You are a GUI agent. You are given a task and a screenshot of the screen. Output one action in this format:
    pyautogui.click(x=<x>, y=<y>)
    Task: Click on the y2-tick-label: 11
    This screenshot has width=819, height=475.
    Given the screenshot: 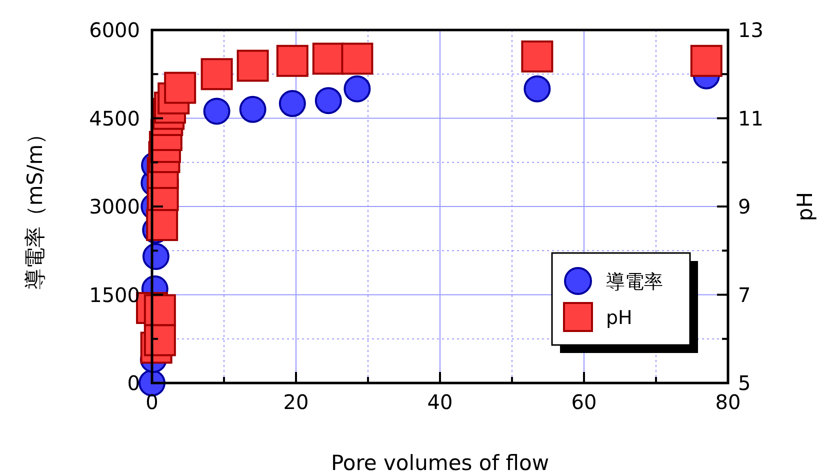 What is the action you would take?
    pyautogui.click(x=751, y=118)
    